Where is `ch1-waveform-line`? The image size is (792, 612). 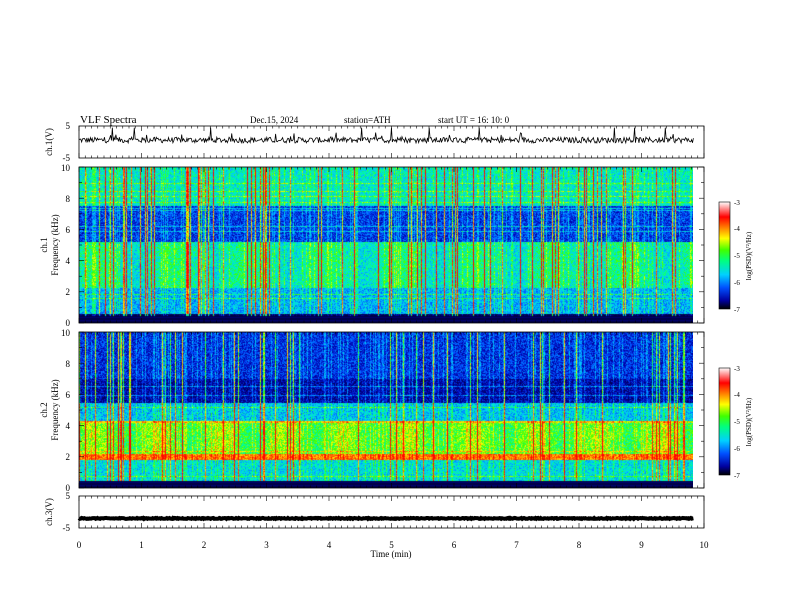
ch1-waveform-line is located at coordinates (386, 136).